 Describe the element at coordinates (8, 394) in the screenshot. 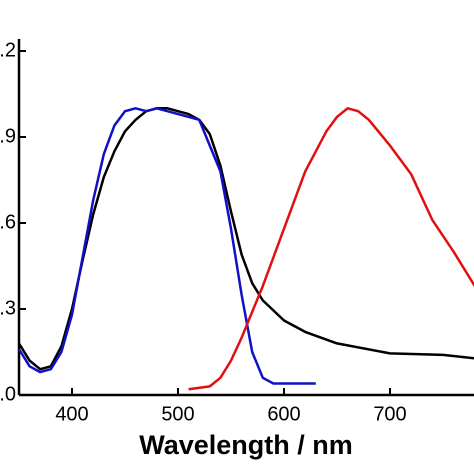

I see `y-tick-label: 0.0` at that location.